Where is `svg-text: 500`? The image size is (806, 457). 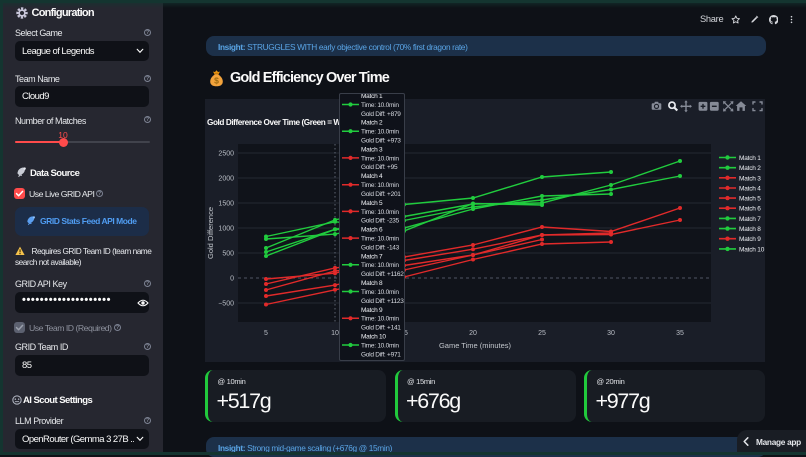
svg-text: 500 is located at coordinates (228, 254).